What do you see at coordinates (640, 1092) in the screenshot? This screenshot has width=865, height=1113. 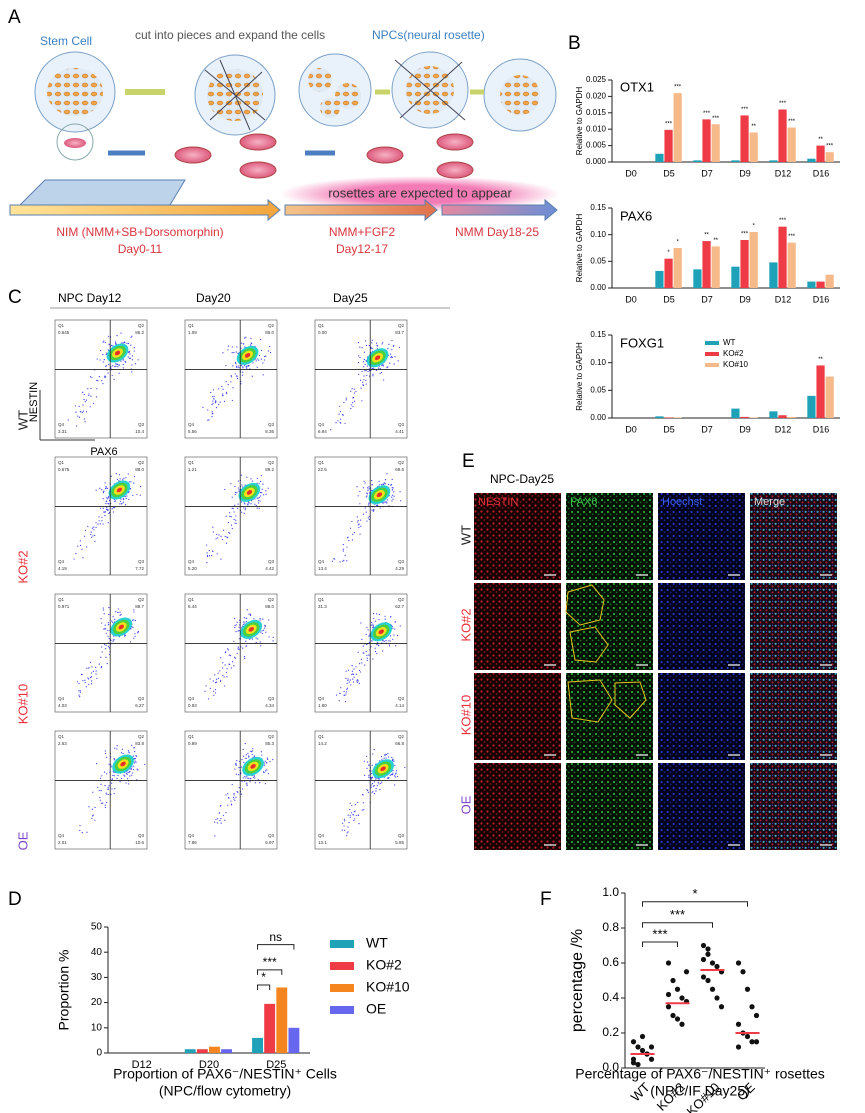 I see `x-tick-label: WT` at bounding box center [640, 1092].